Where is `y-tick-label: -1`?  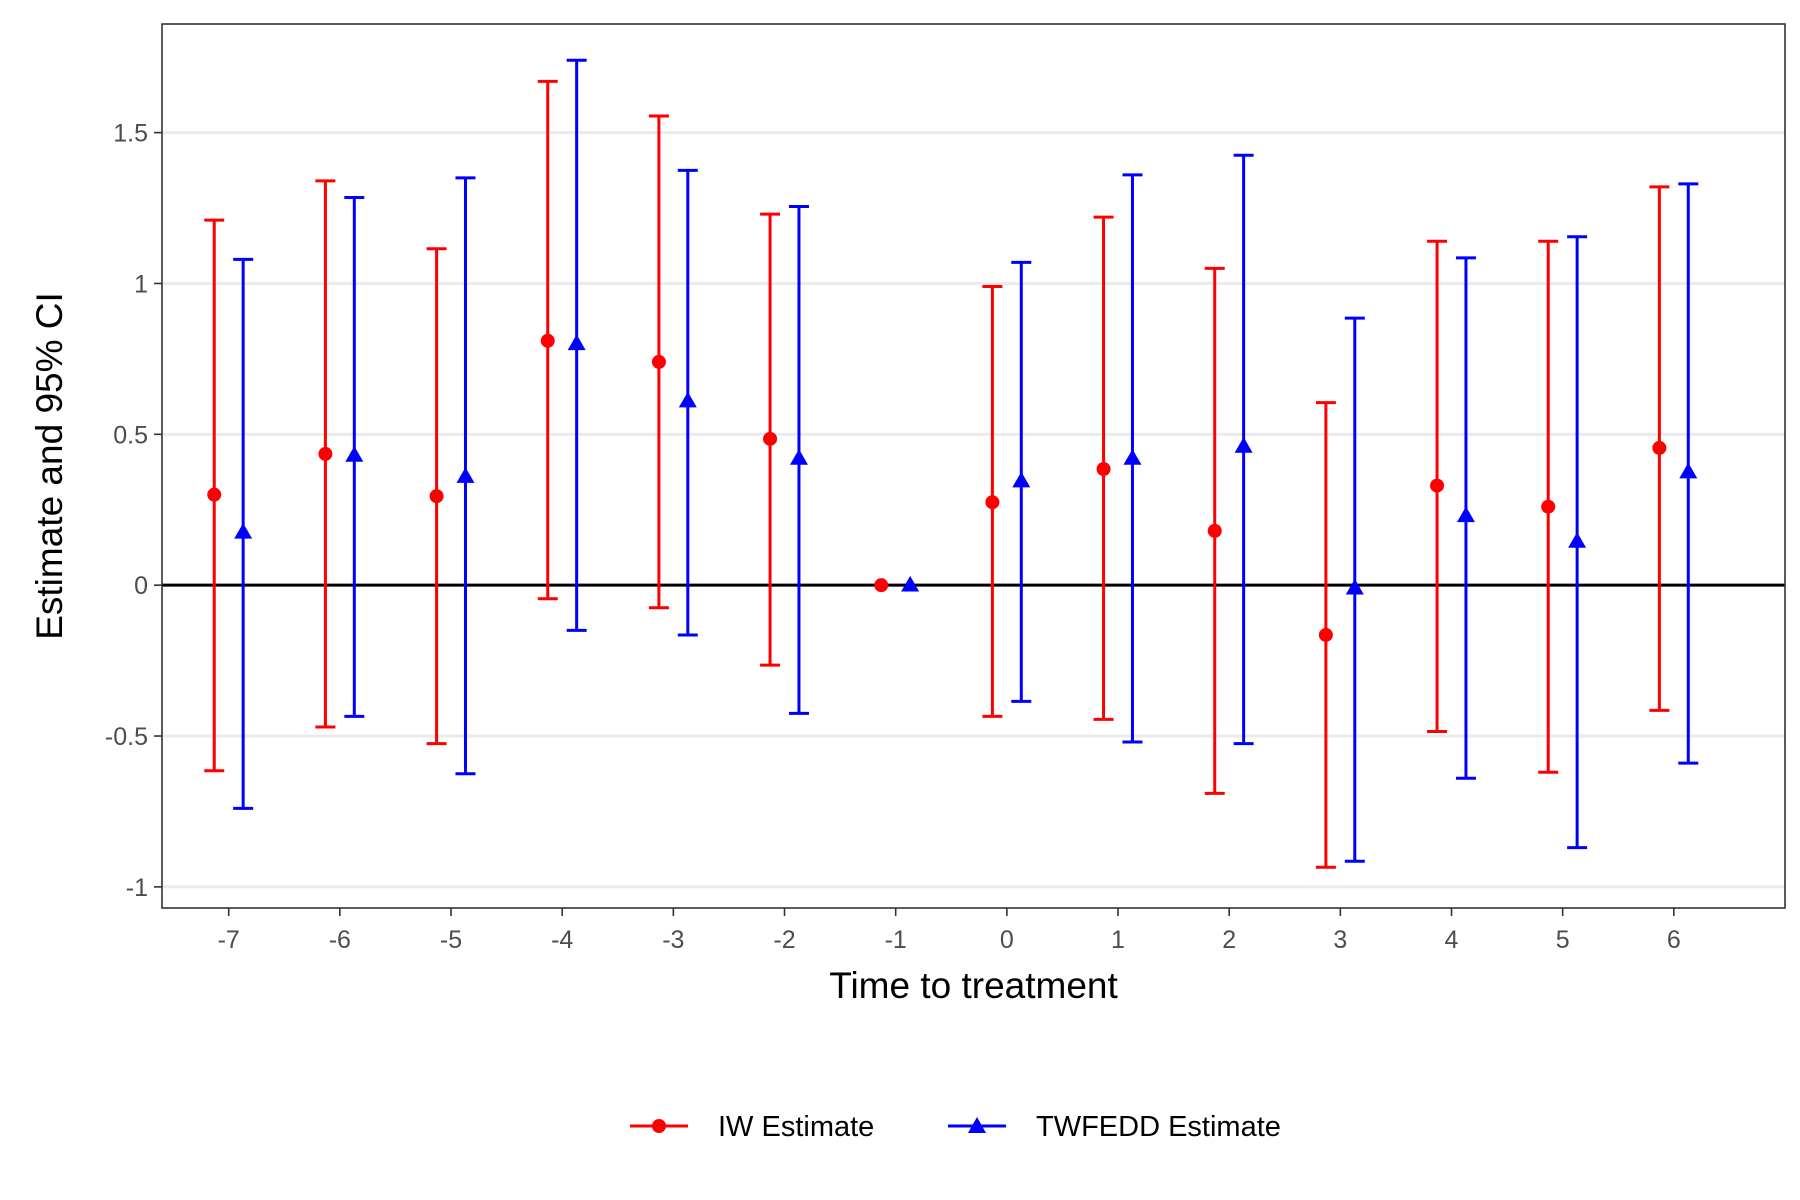 y-tick-label: -1 is located at coordinates (137, 888).